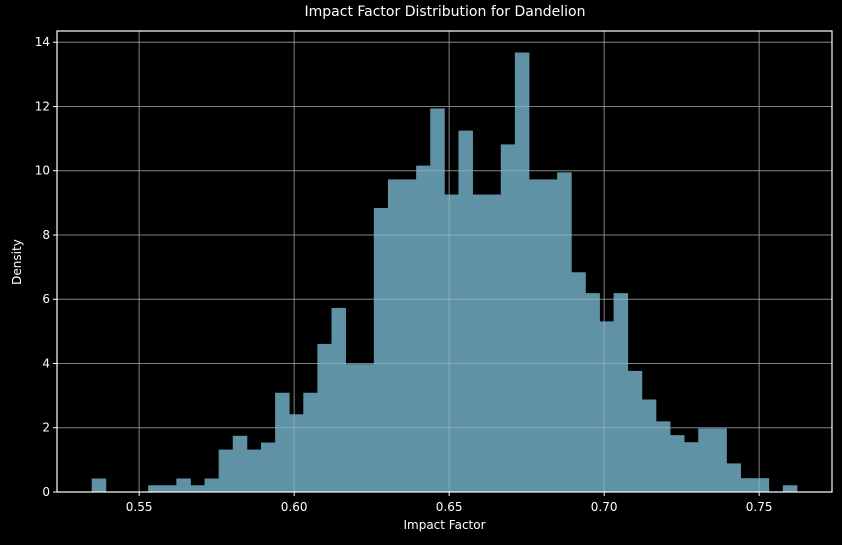 The width and height of the screenshot is (842, 545). What do you see at coordinates (46, 363) in the screenshot?
I see `y-tick-label: 4` at bounding box center [46, 363].